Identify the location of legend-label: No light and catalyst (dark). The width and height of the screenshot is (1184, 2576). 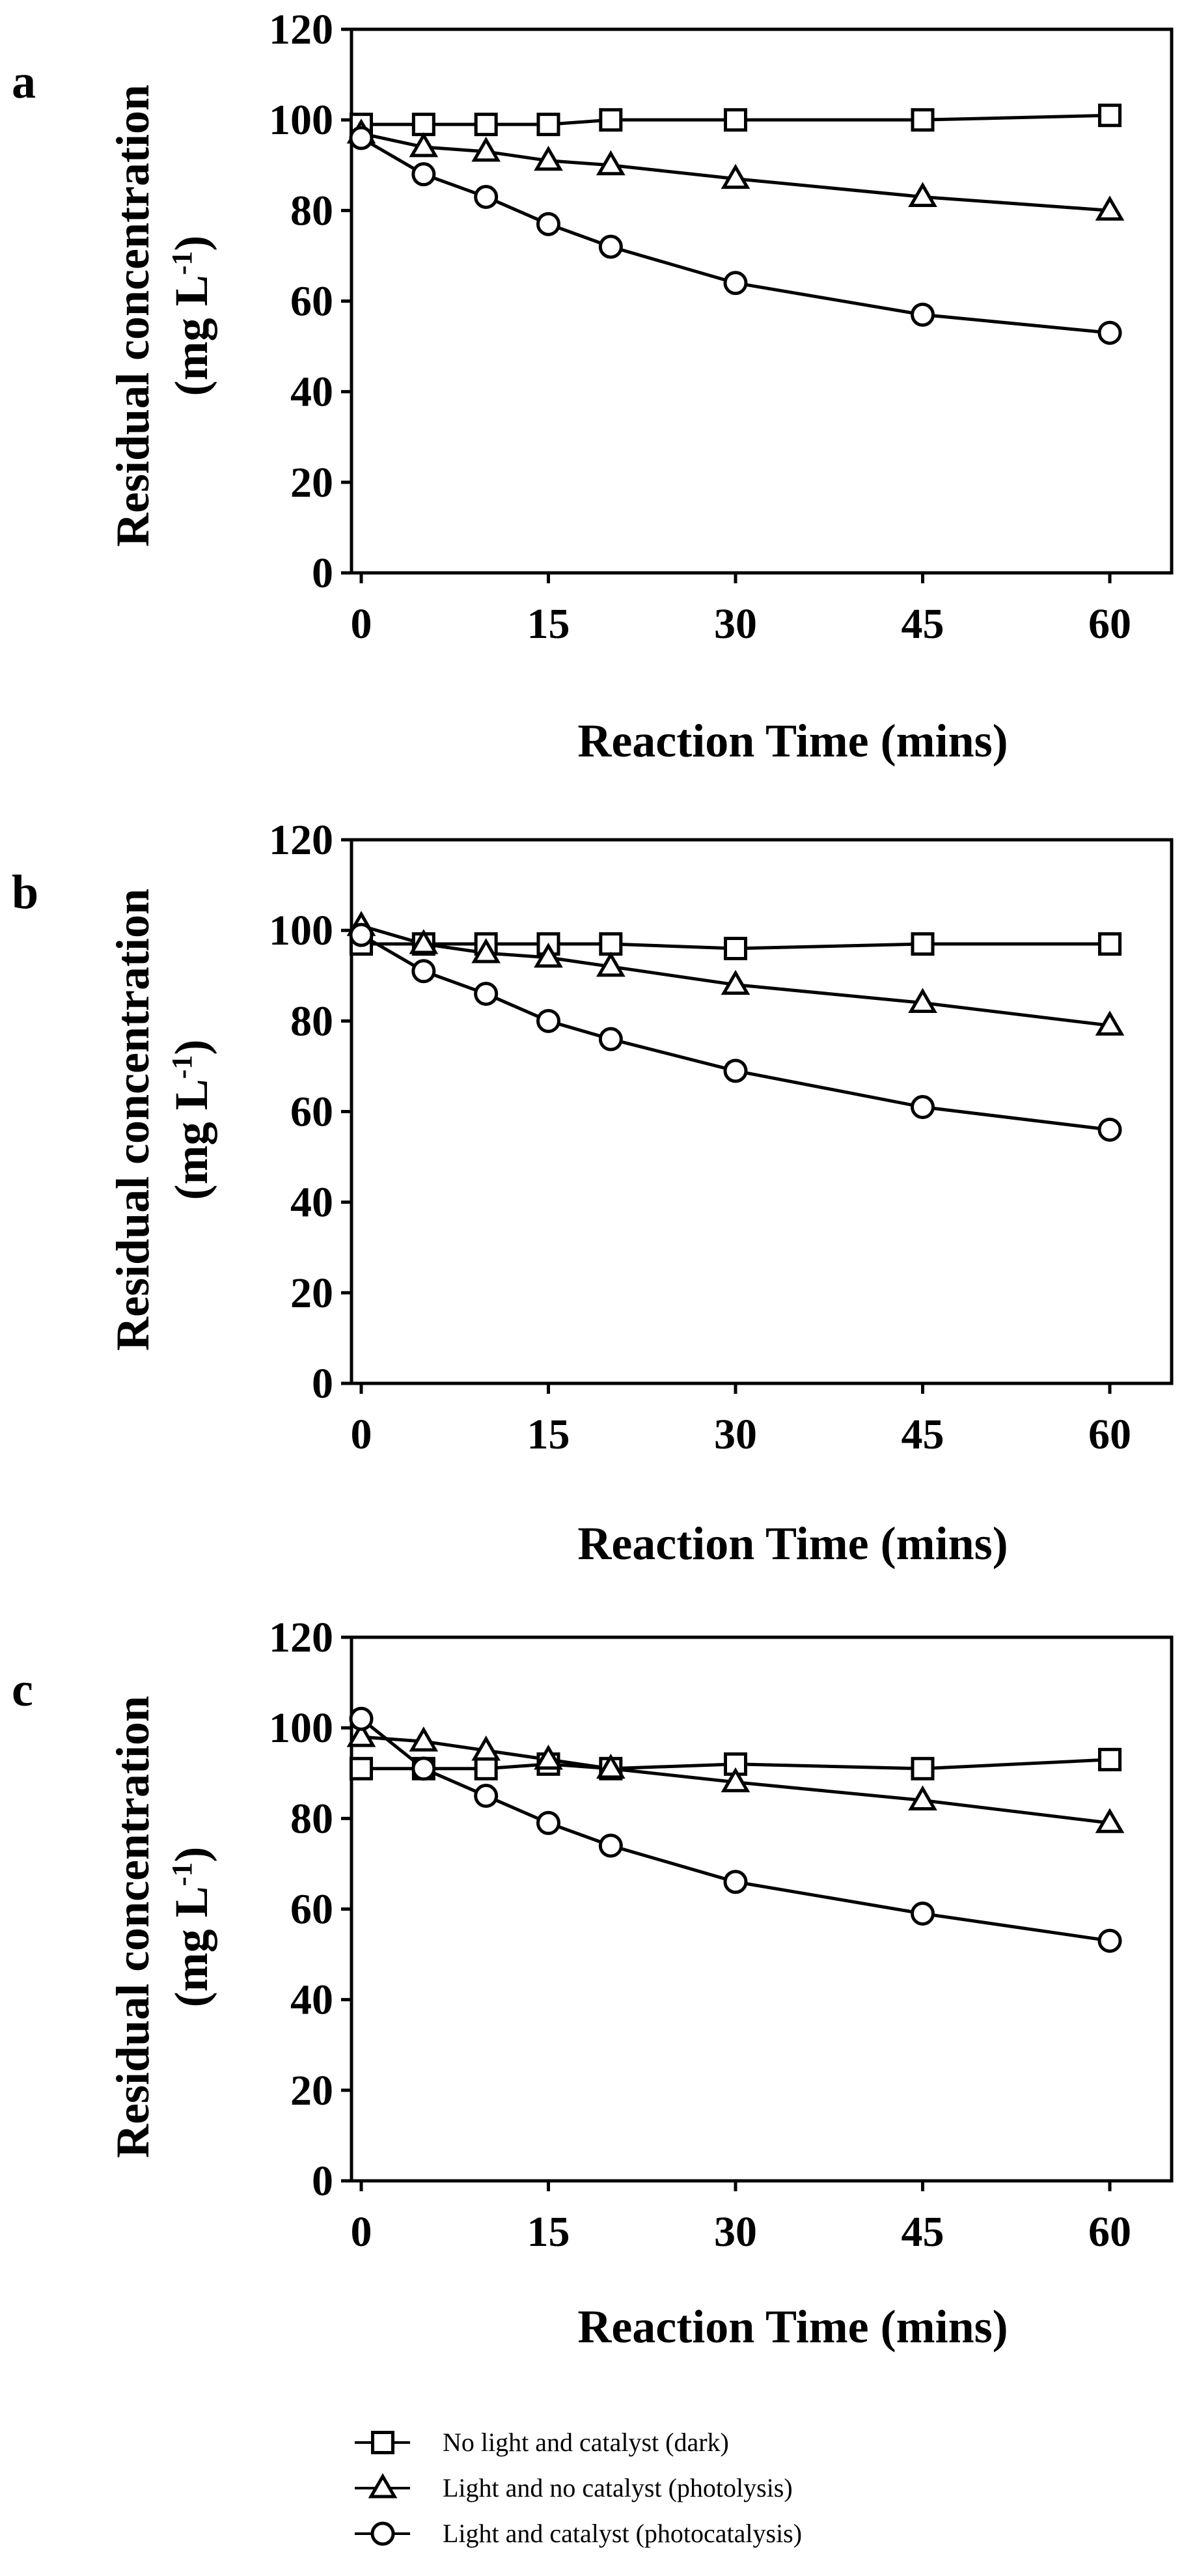
(586, 2442).